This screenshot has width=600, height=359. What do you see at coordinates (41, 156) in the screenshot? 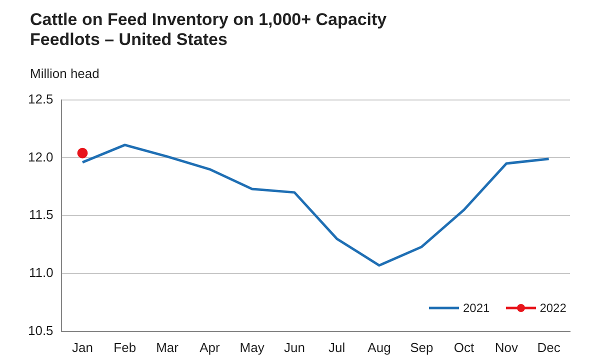
I see `y-tick-label: 12.0` at bounding box center [41, 156].